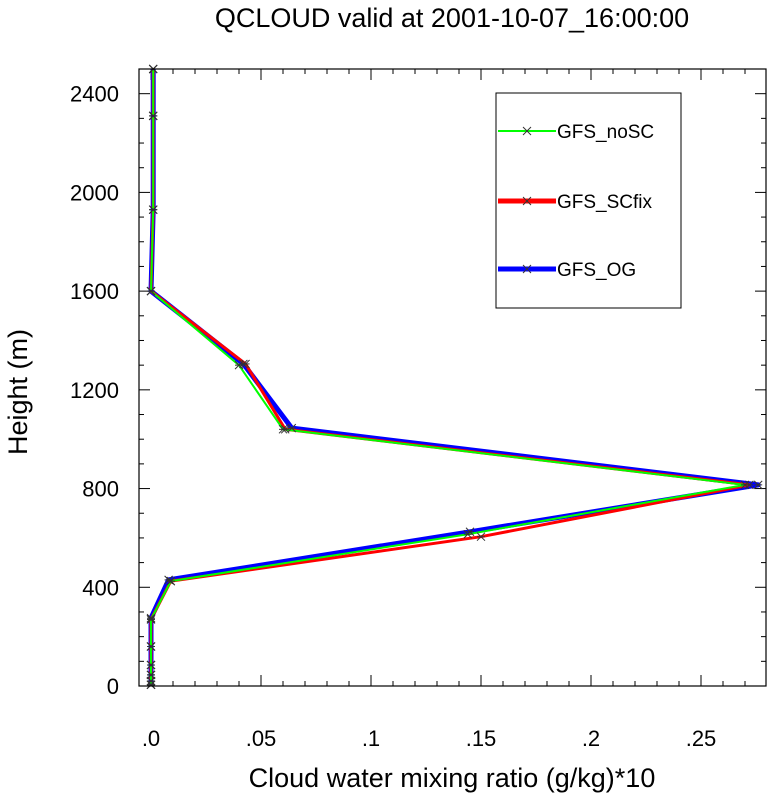  I want to click on y-tick-label: 1600, so click(94, 291).